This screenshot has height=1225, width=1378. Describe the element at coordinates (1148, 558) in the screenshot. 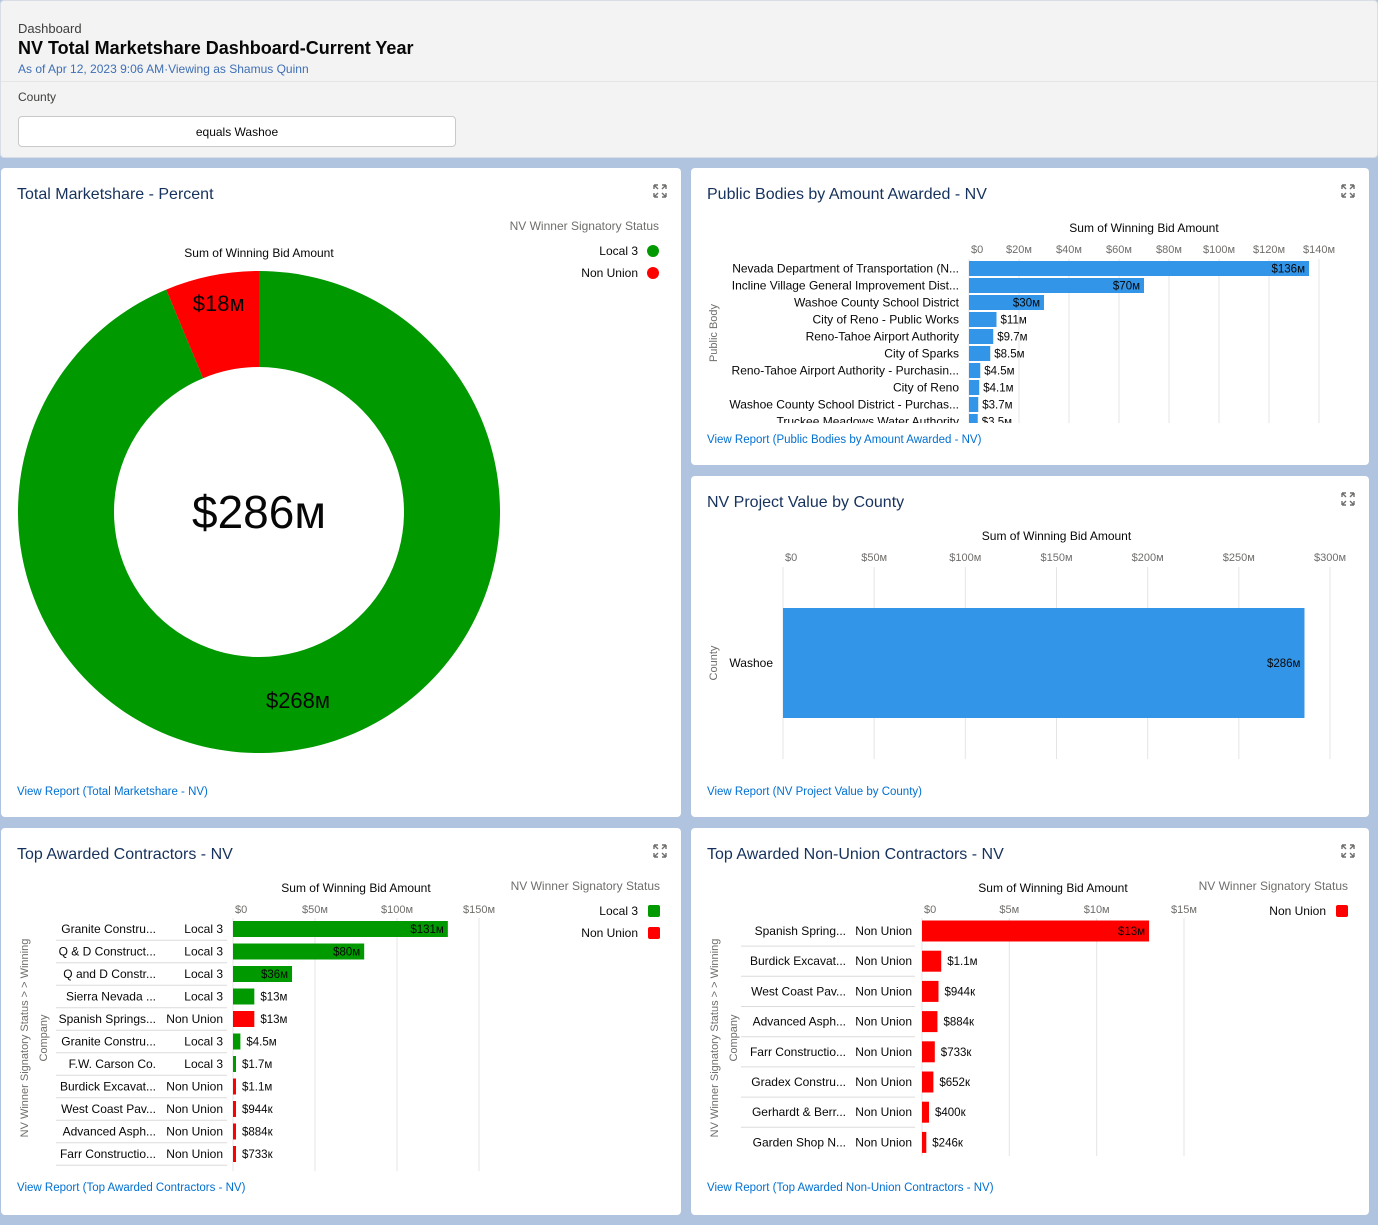

I see `tick-label: $200м` at that location.